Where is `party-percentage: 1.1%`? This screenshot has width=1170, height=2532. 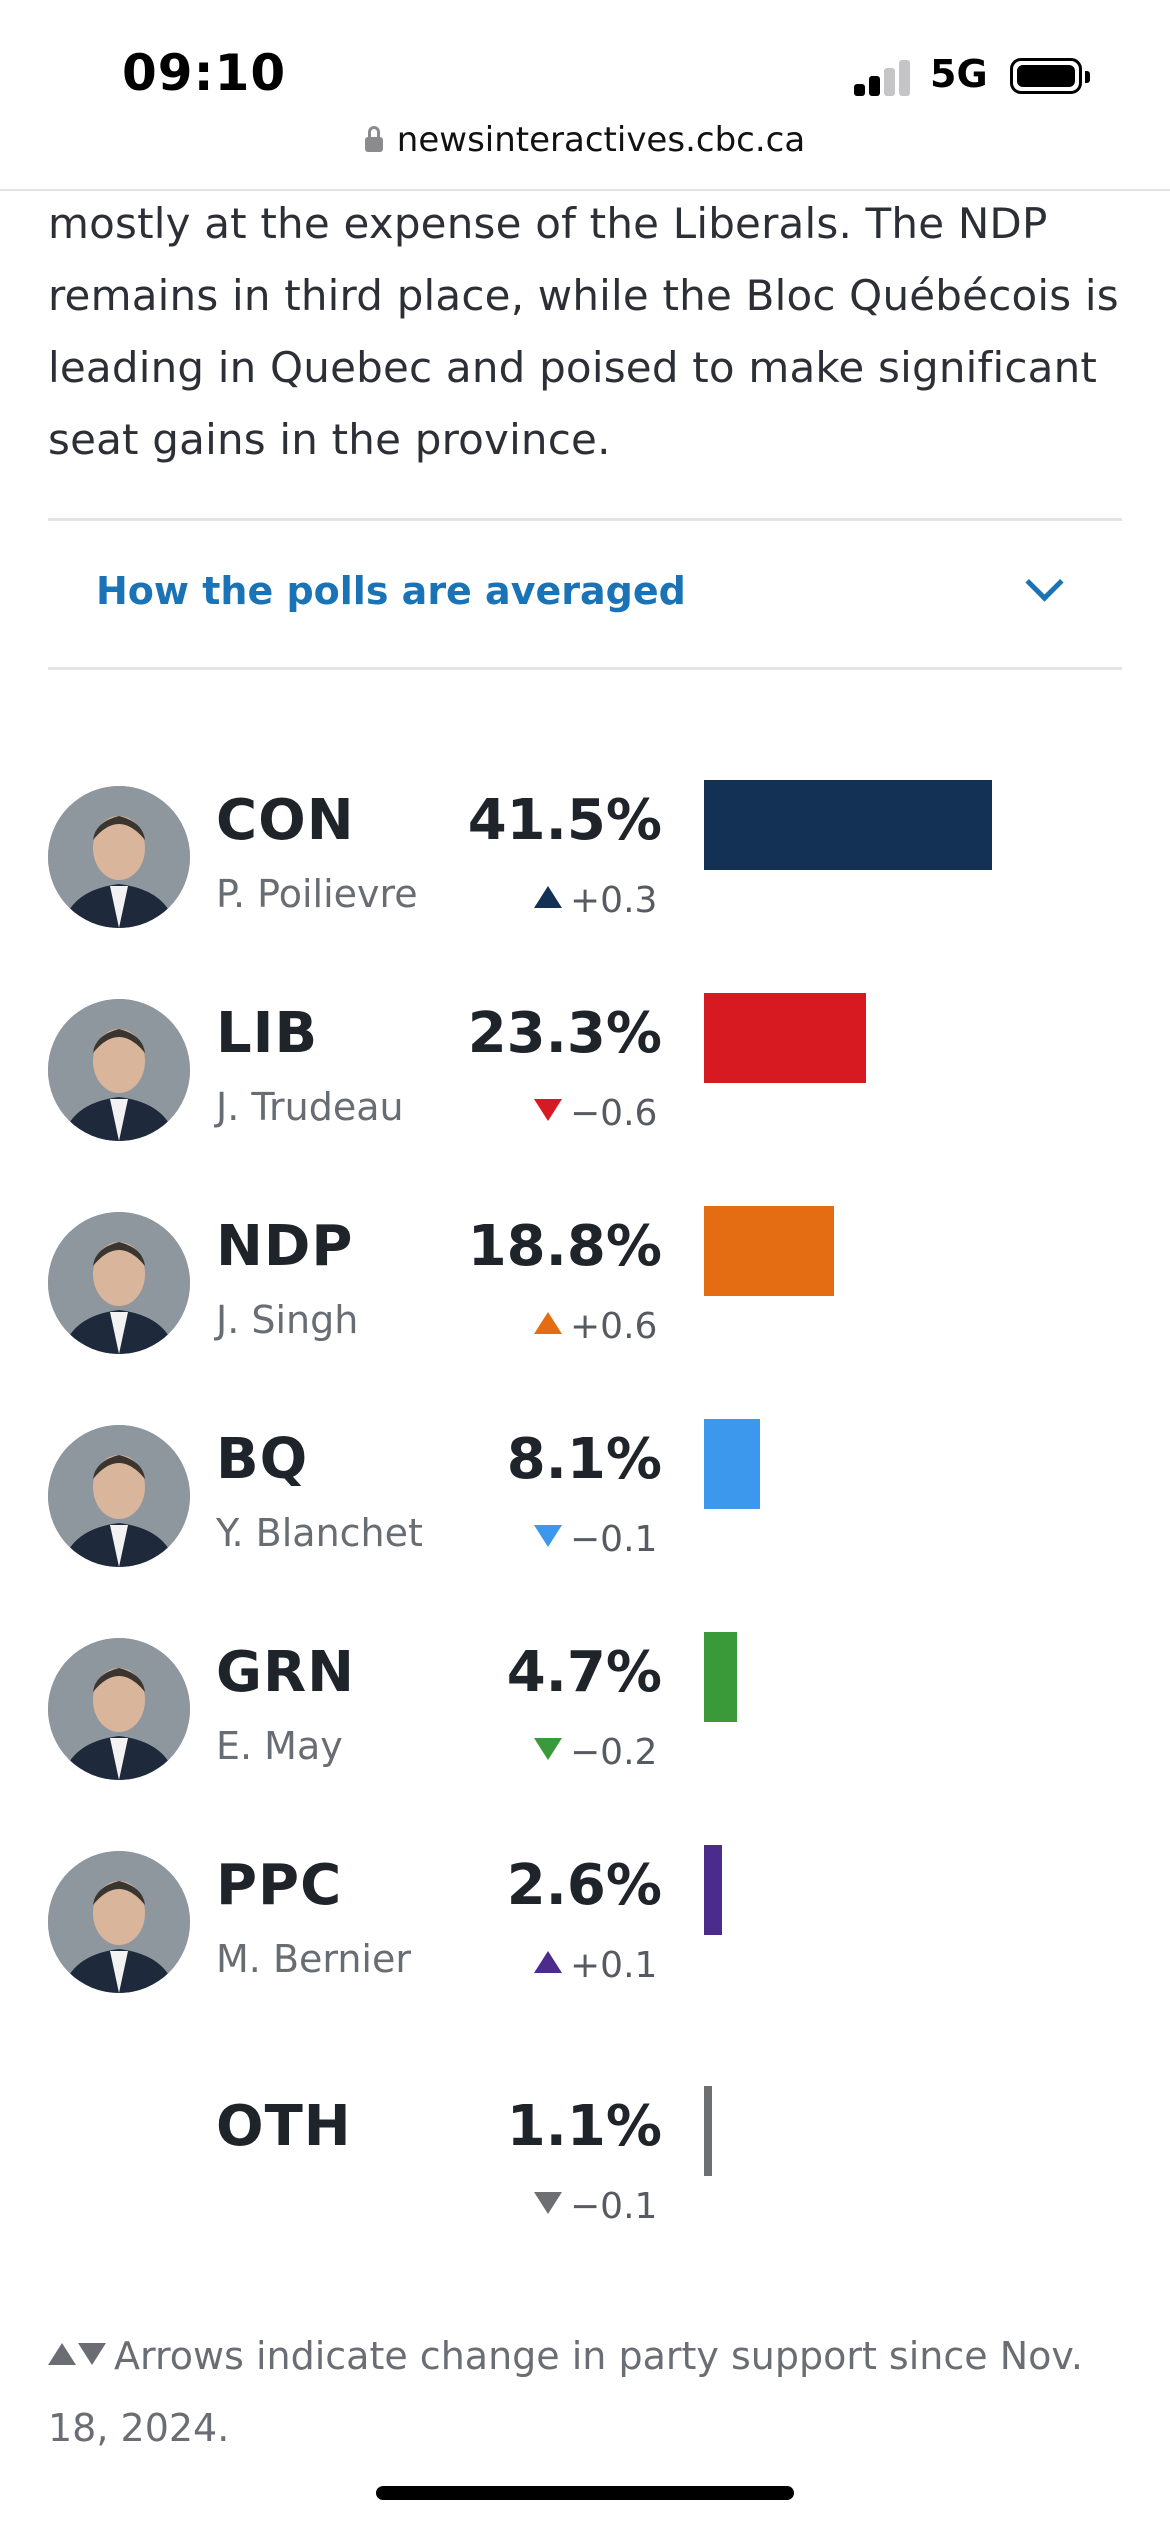 party-percentage: 1.1% is located at coordinates (584, 2126).